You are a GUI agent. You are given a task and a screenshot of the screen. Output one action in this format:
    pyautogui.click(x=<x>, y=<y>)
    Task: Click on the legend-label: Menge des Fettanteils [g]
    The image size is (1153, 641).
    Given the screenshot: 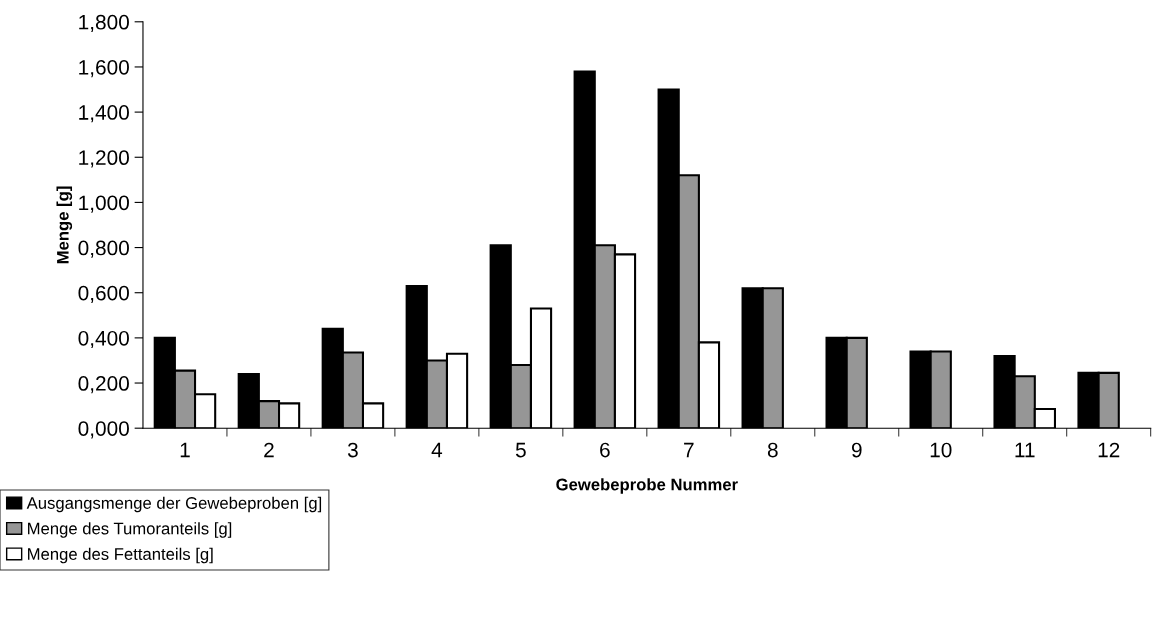 What is the action you would take?
    pyautogui.click(x=120, y=555)
    